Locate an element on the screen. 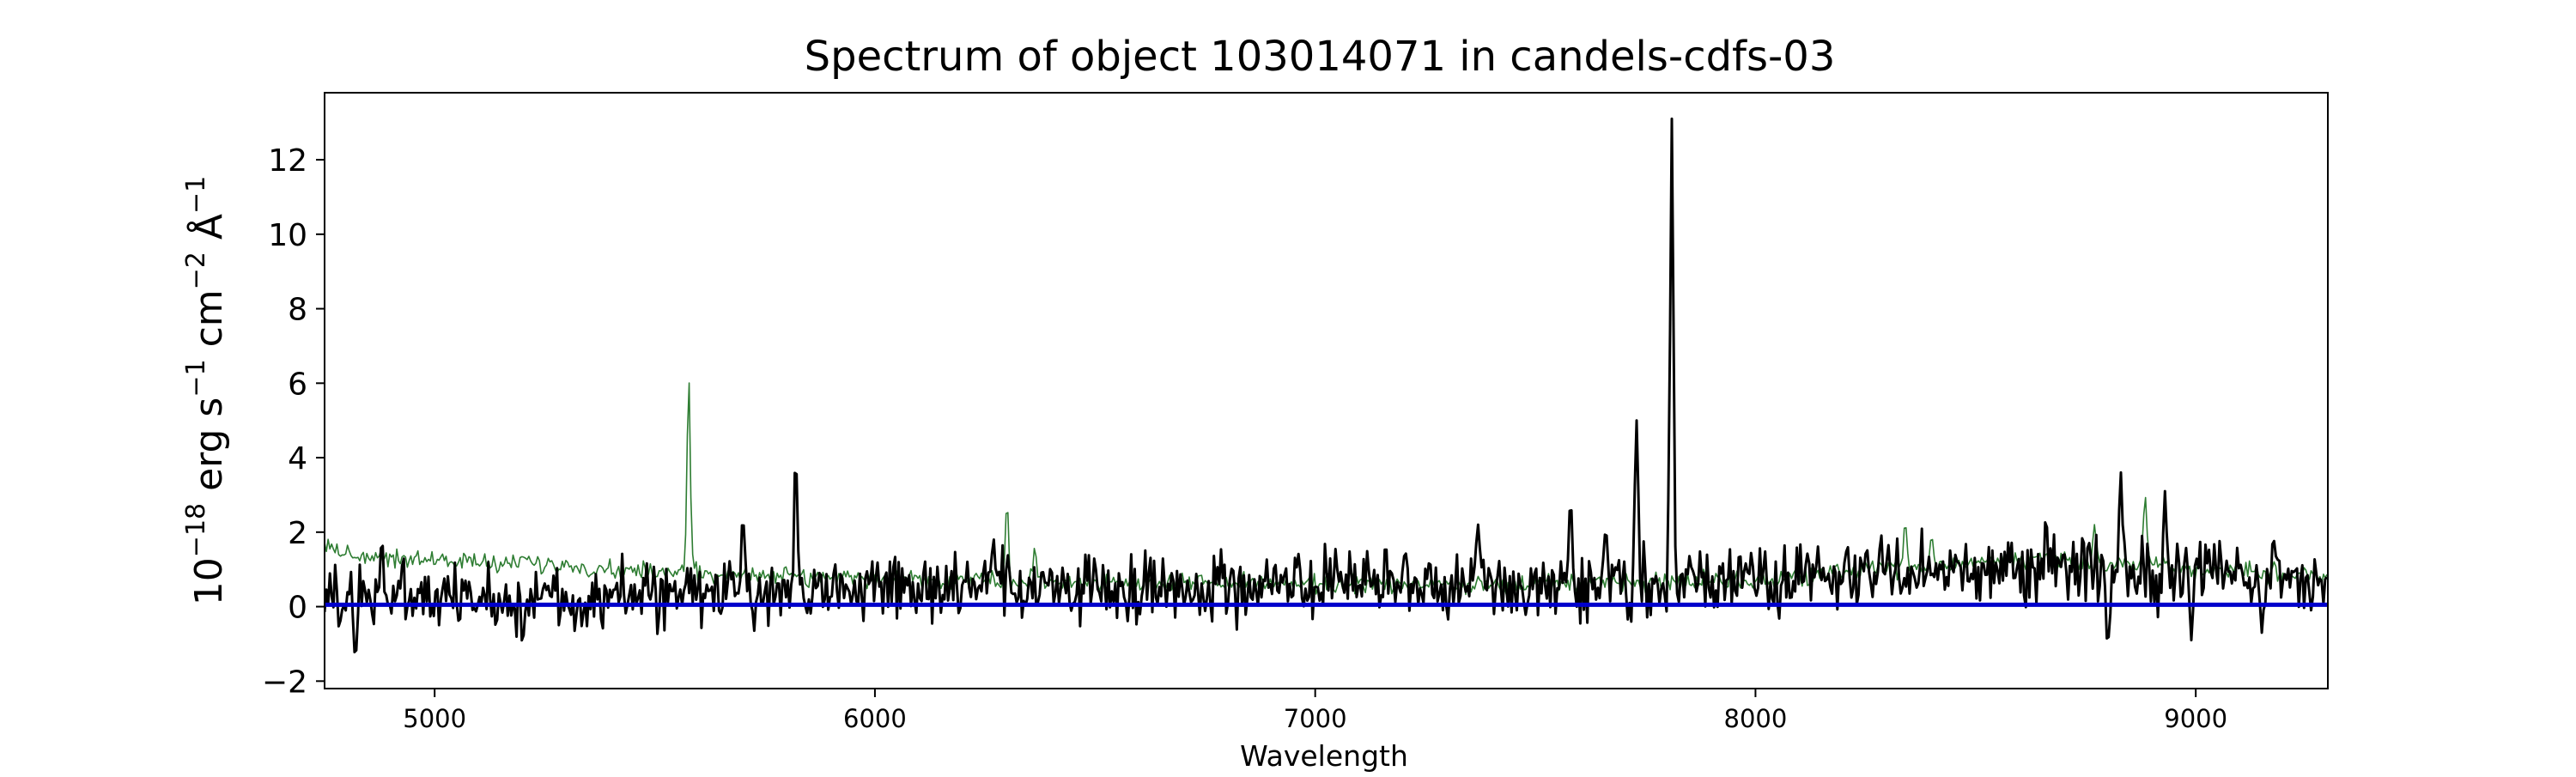 The image size is (2576, 777). y-tick-label: 0 is located at coordinates (297, 608).